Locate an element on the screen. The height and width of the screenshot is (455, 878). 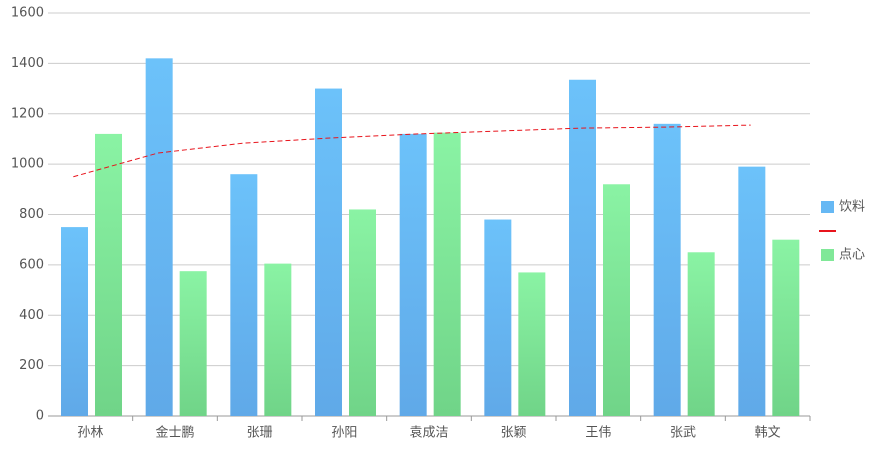
y-tick-label: 1200 is located at coordinates (27, 113).